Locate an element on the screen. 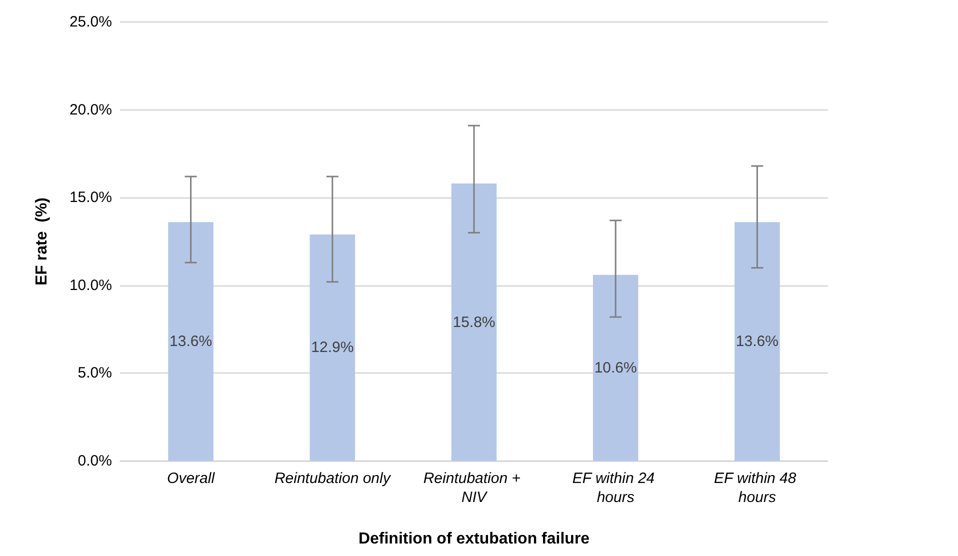 This screenshot has height=556, width=958. y-tick-label: 5.0% is located at coordinates (95, 373).